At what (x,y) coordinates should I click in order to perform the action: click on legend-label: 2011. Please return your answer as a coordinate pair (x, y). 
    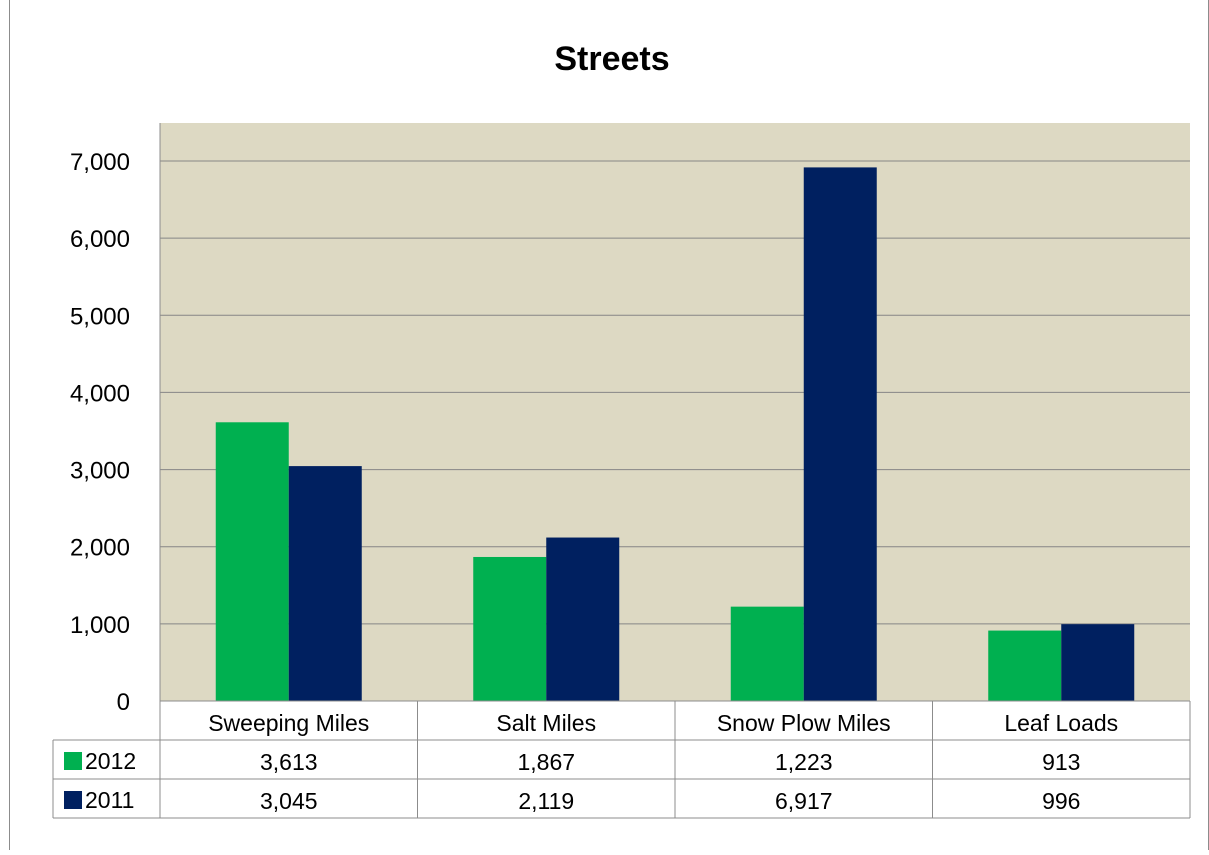
    Looking at the image, I should click on (109, 800).